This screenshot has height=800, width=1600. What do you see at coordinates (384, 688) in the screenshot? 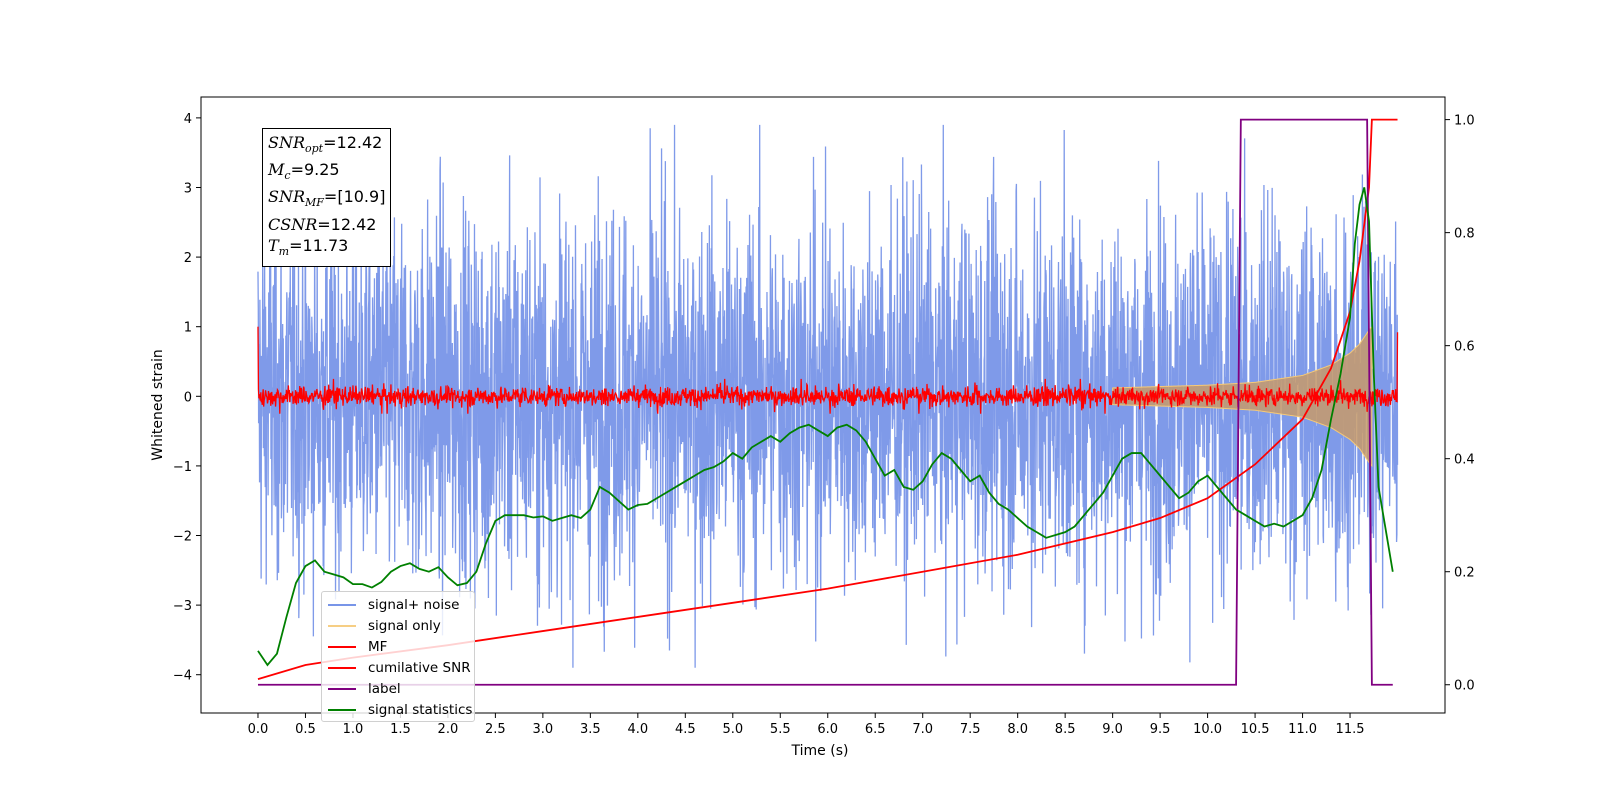
I see `legend-label: label` at bounding box center [384, 688].